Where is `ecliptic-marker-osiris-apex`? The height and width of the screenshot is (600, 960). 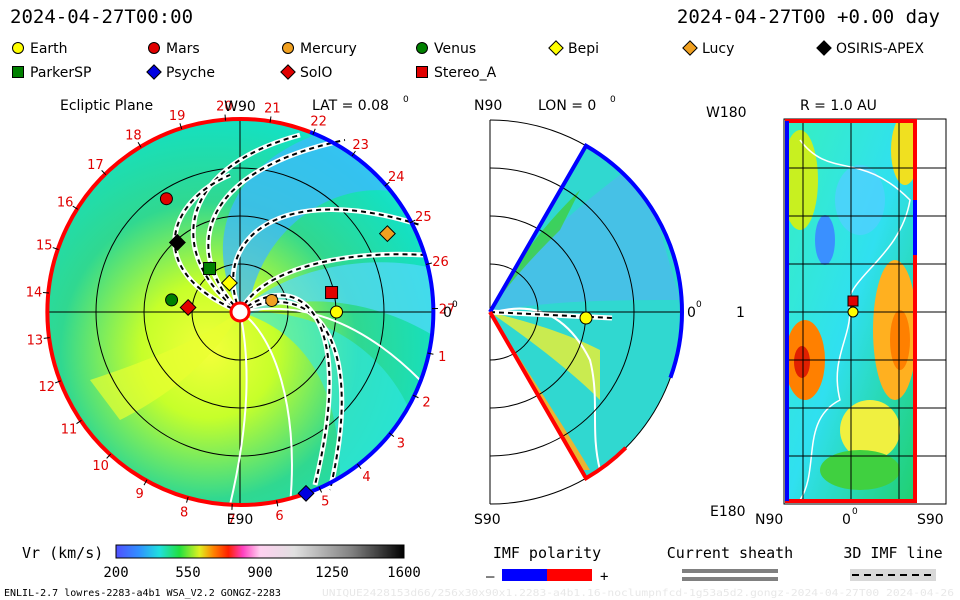
ecliptic-marker-osiris-apex is located at coordinates (177, 242).